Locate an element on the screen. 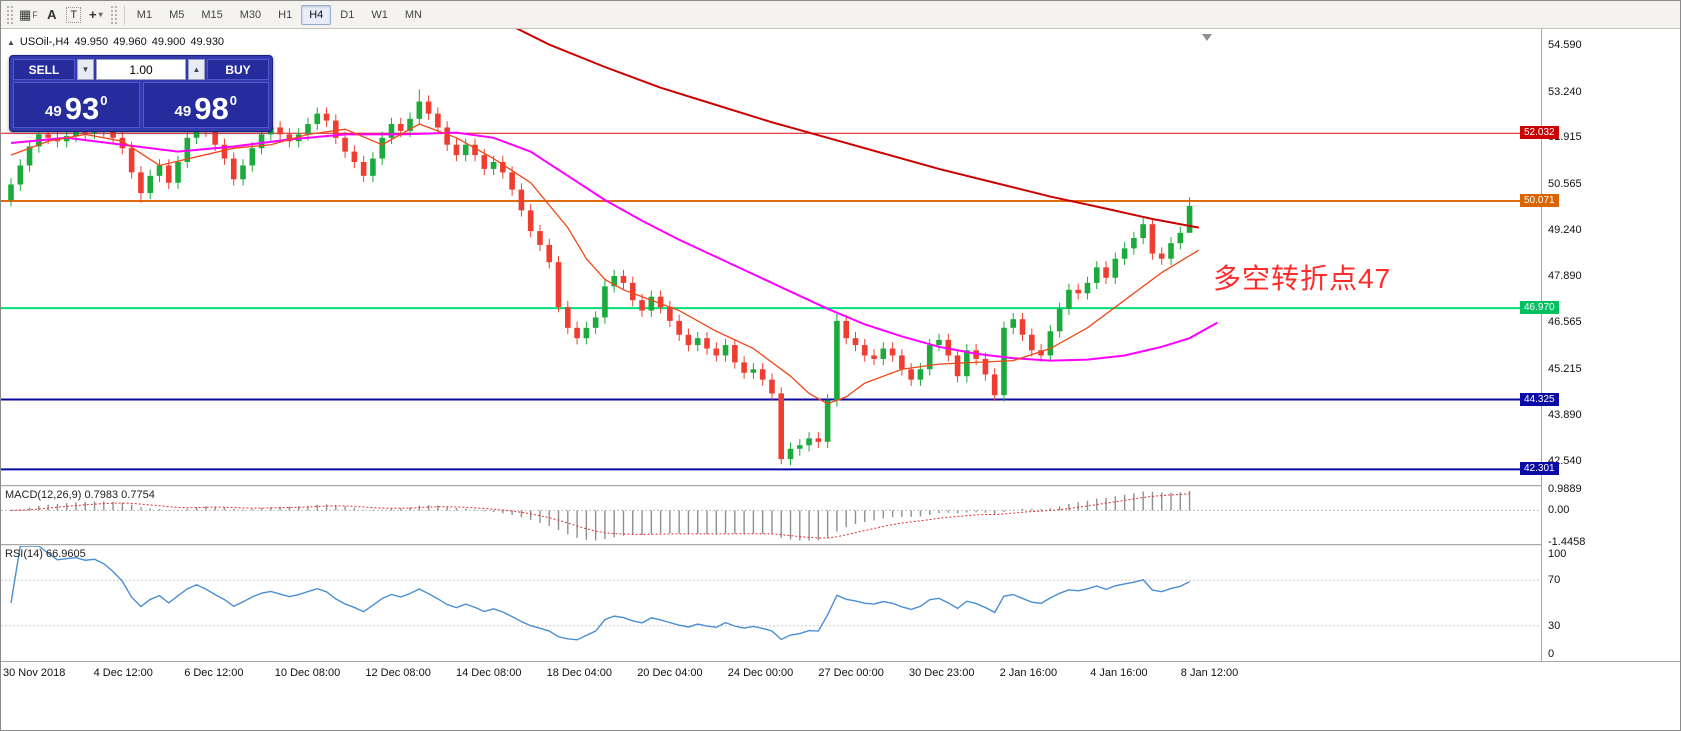  rsi-chart is located at coordinates (771, 593).